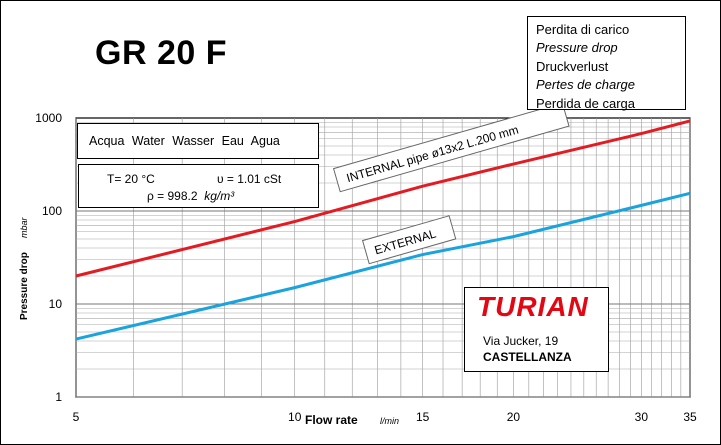 The width and height of the screenshot is (721, 445). Describe the element at coordinates (219, 196) in the screenshot. I see `density-unit: kg/m³` at that location.